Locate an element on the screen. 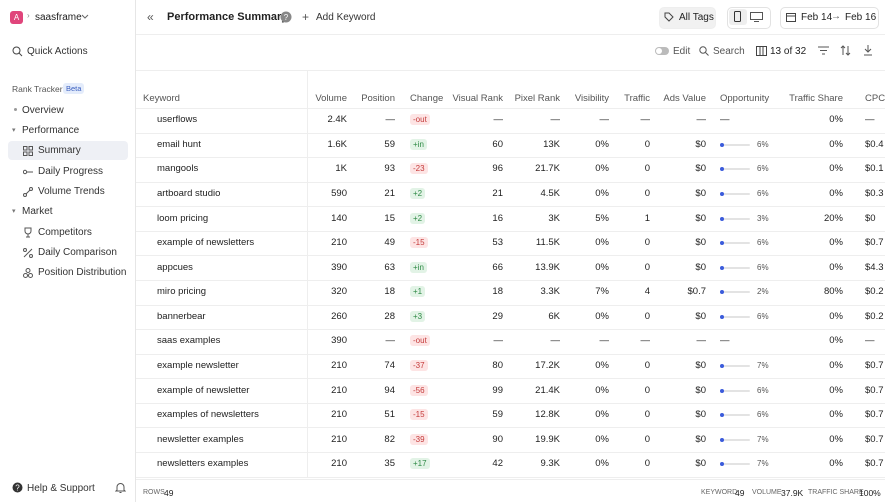  download-icon is located at coordinates (868, 50).